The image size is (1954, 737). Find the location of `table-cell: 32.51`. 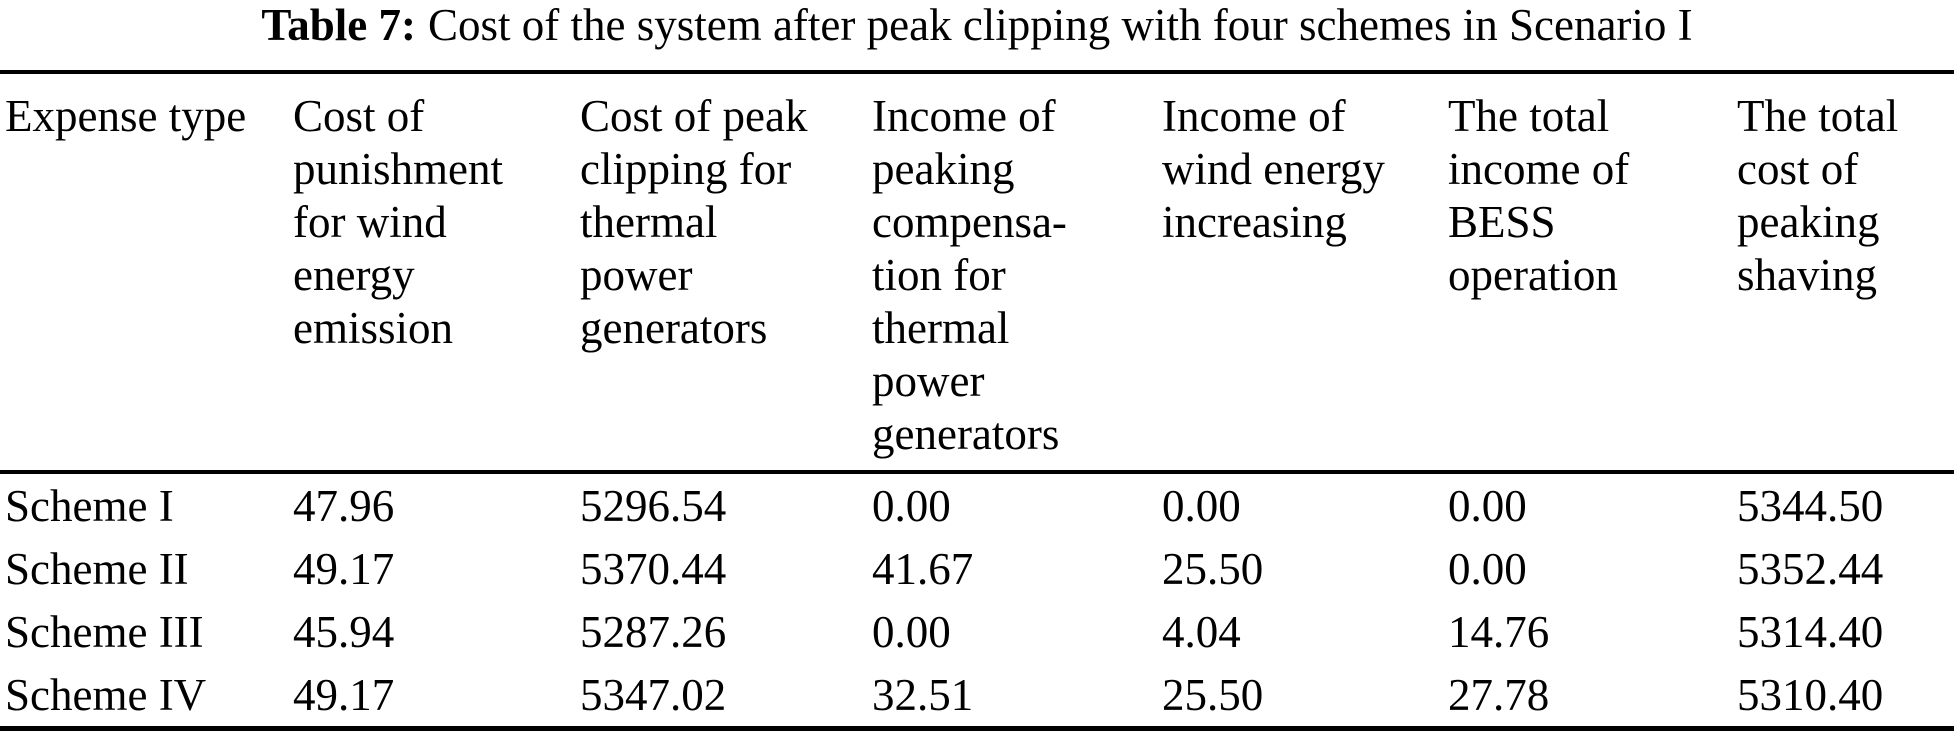

table-cell: 32.51 is located at coordinates (923, 694).